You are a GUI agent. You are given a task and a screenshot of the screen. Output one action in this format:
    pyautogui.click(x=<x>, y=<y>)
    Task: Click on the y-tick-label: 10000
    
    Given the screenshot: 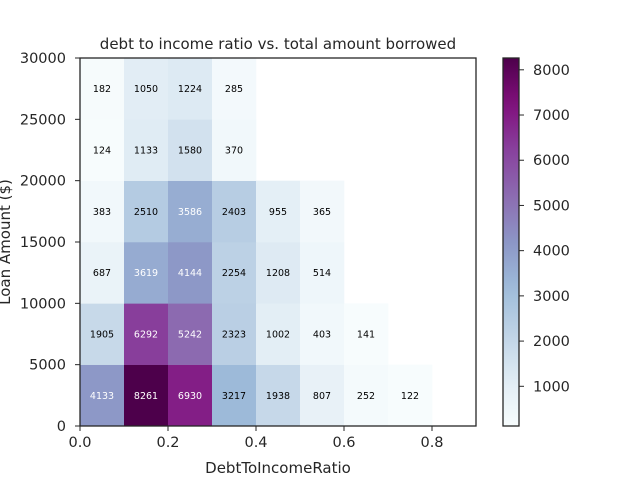 What is the action you would take?
    pyautogui.click(x=43, y=304)
    